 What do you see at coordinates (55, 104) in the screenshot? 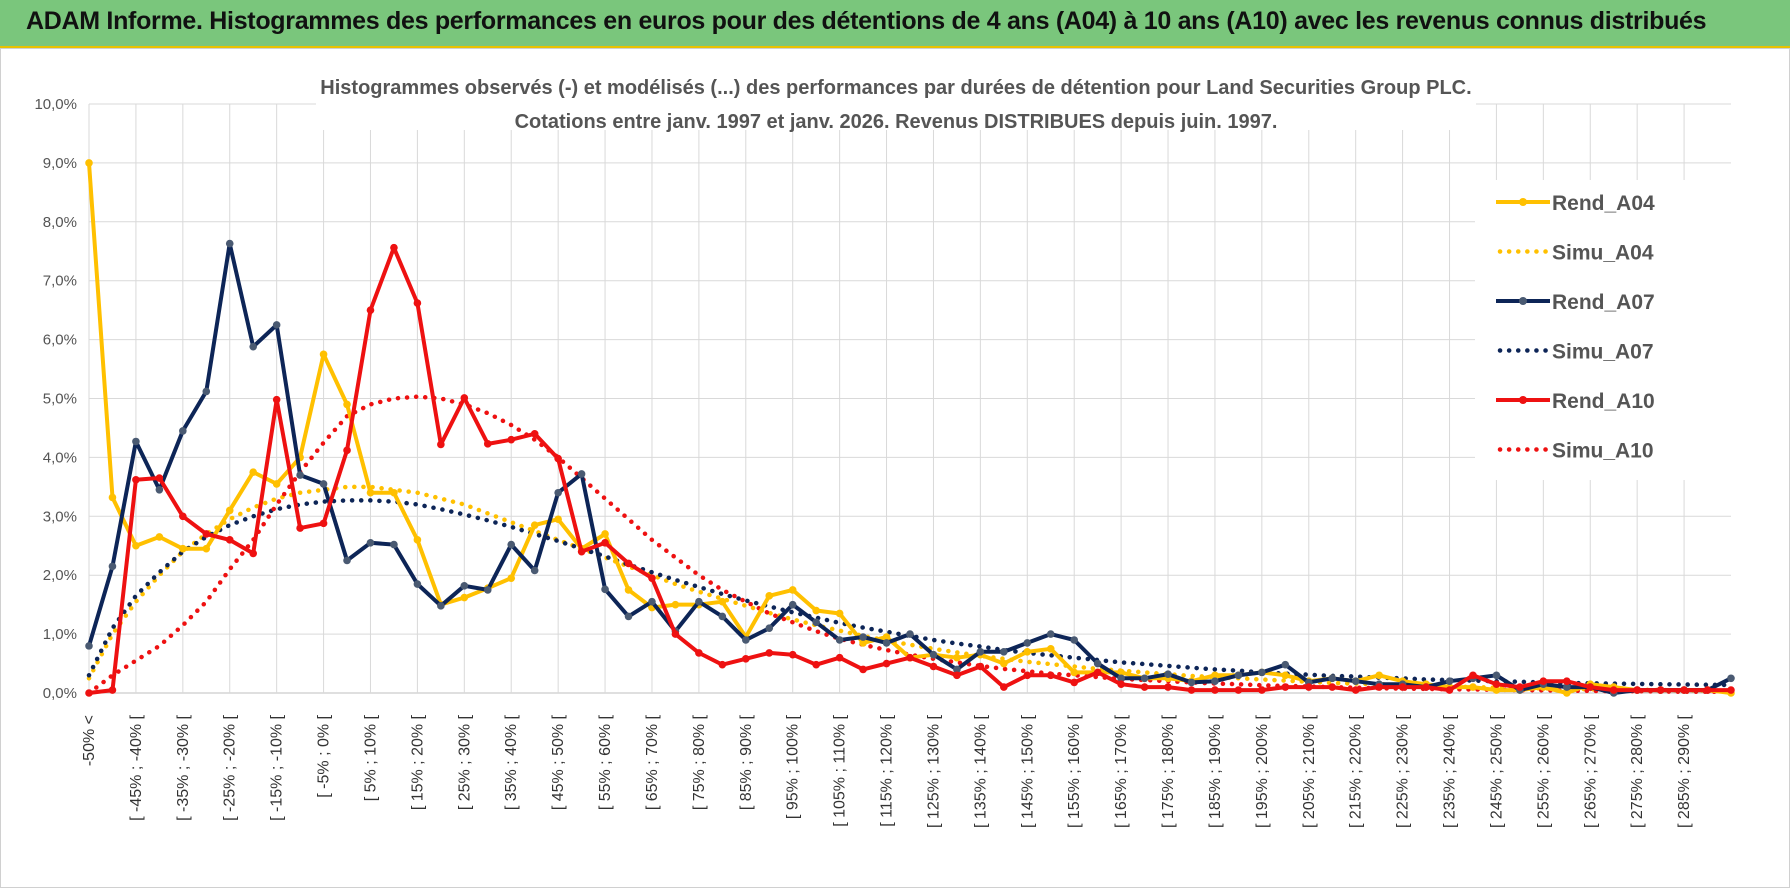
I see `y-tick-label: 10,0%` at bounding box center [55, 104].